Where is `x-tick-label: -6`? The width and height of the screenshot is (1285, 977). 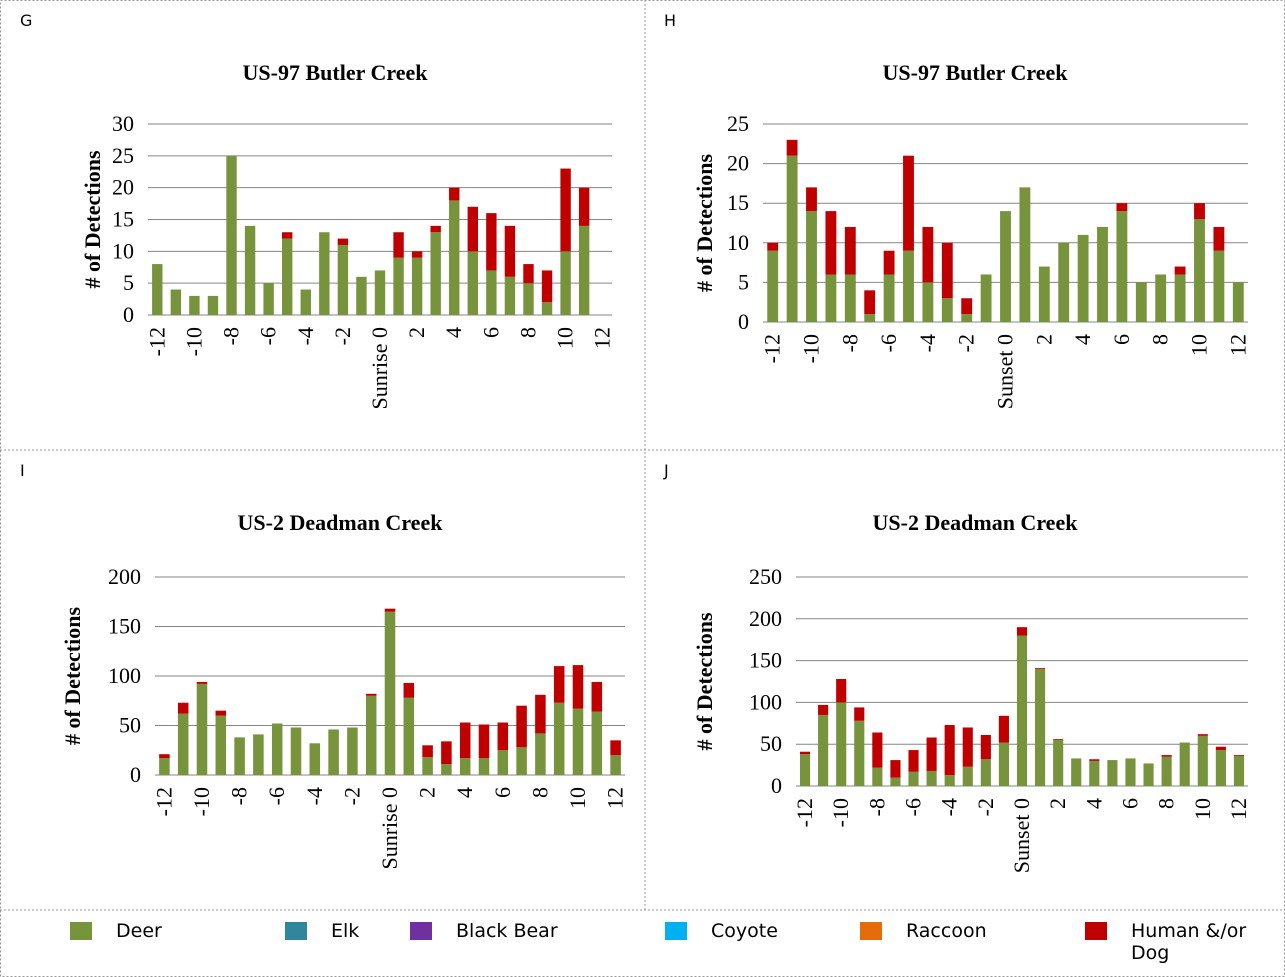
x-tick-label: -6 is located at coordinates (888, 343).